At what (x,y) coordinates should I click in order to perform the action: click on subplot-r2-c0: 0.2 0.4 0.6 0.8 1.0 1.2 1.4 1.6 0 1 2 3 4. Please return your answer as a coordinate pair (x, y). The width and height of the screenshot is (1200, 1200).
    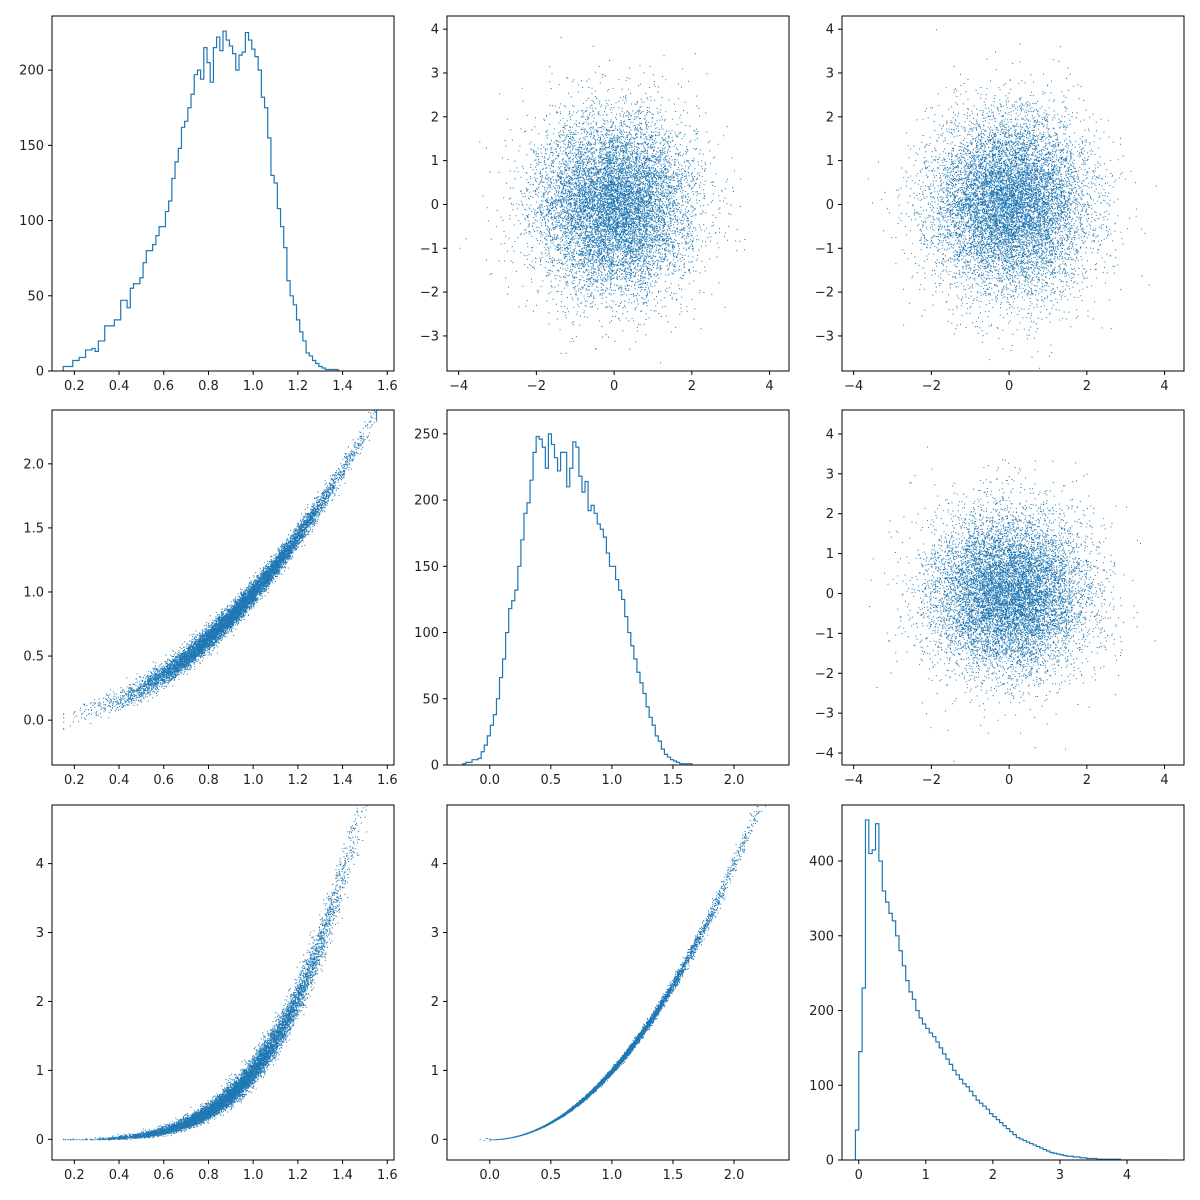
    Looking at the image, I should click on (217, 993).